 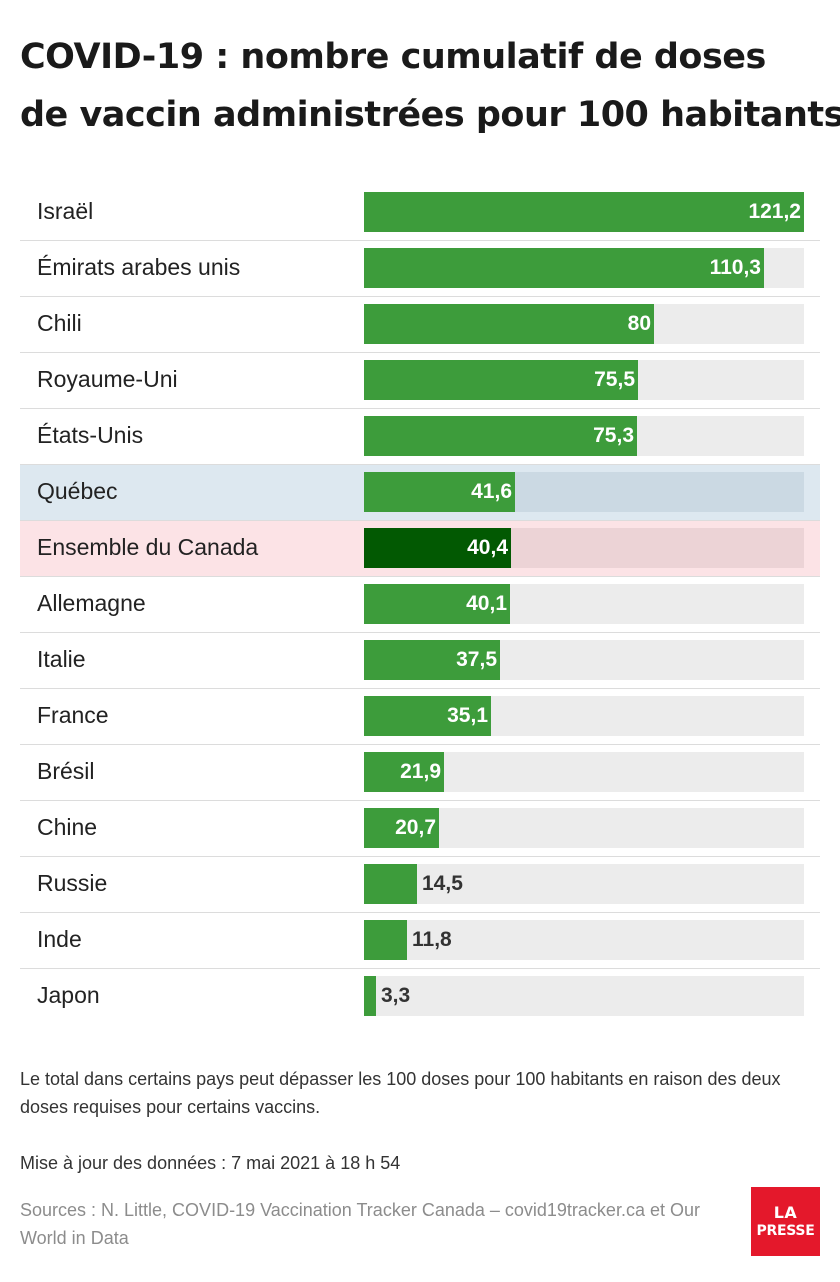 I want to click on value-label: 75,5, so click(x=614, y=379).